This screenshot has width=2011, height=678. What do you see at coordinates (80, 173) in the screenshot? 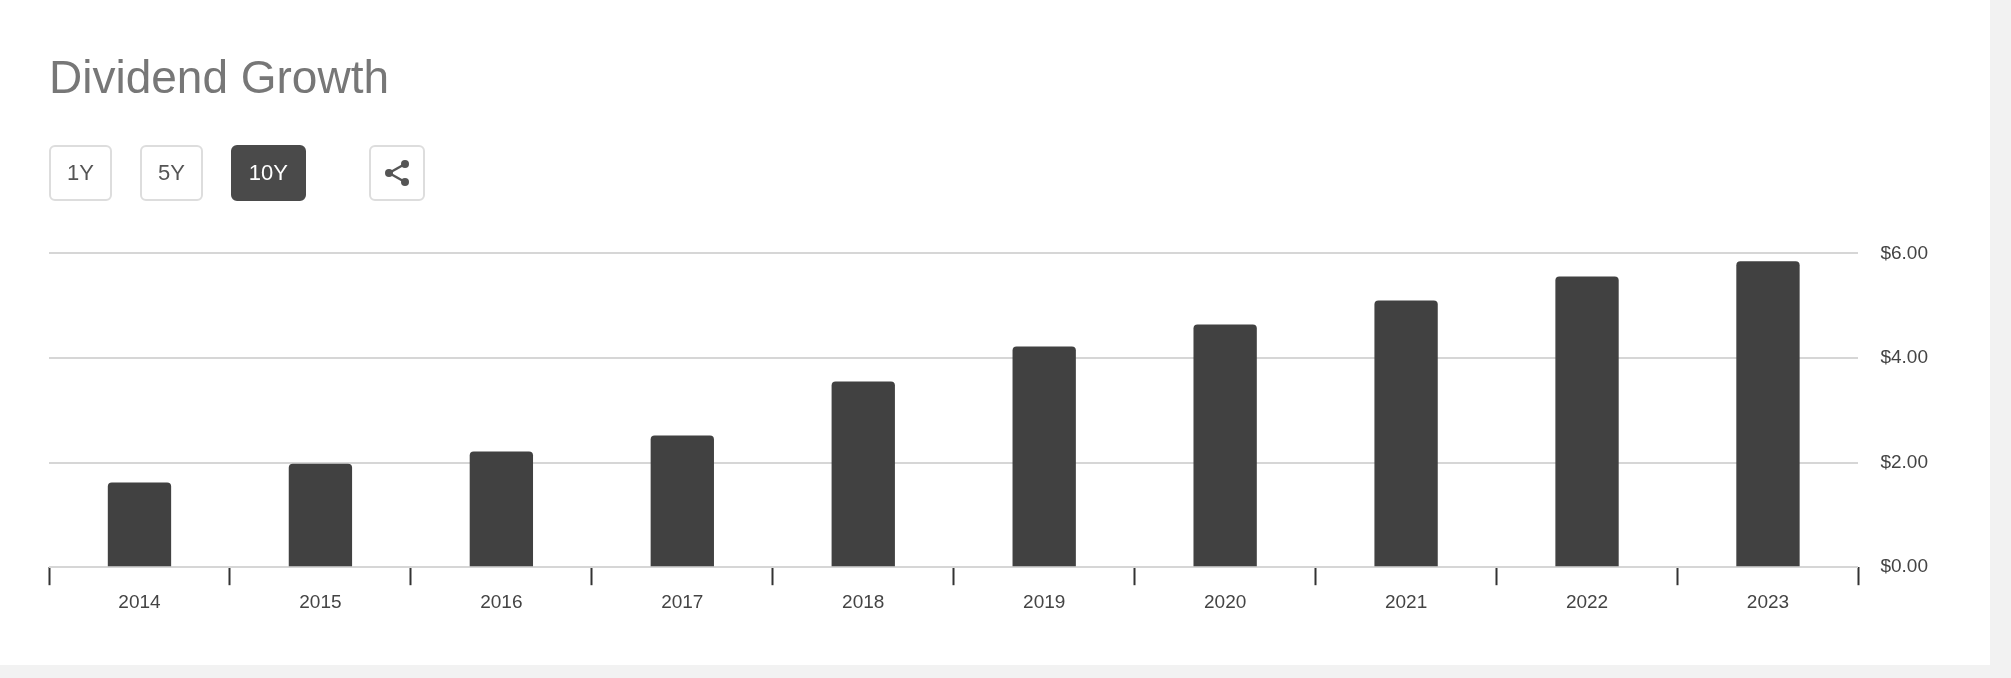
I see `text: 1Y` at bounding box center [80, 173].